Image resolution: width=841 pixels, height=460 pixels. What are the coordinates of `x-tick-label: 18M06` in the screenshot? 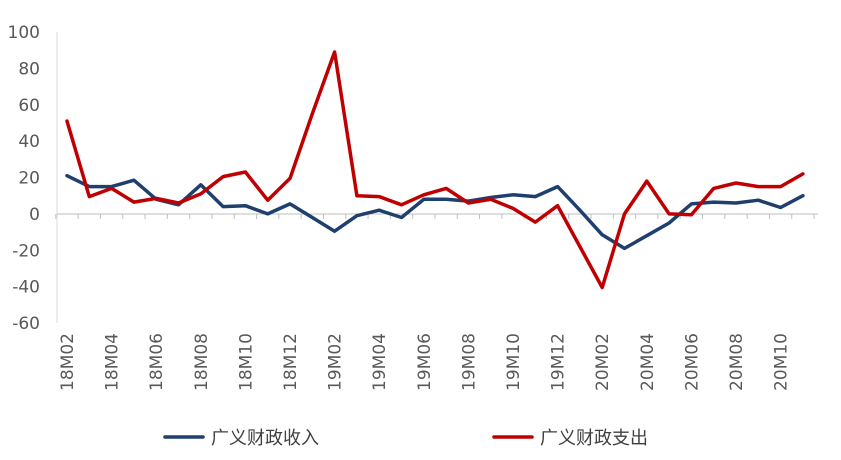 It's located at (157, 362).